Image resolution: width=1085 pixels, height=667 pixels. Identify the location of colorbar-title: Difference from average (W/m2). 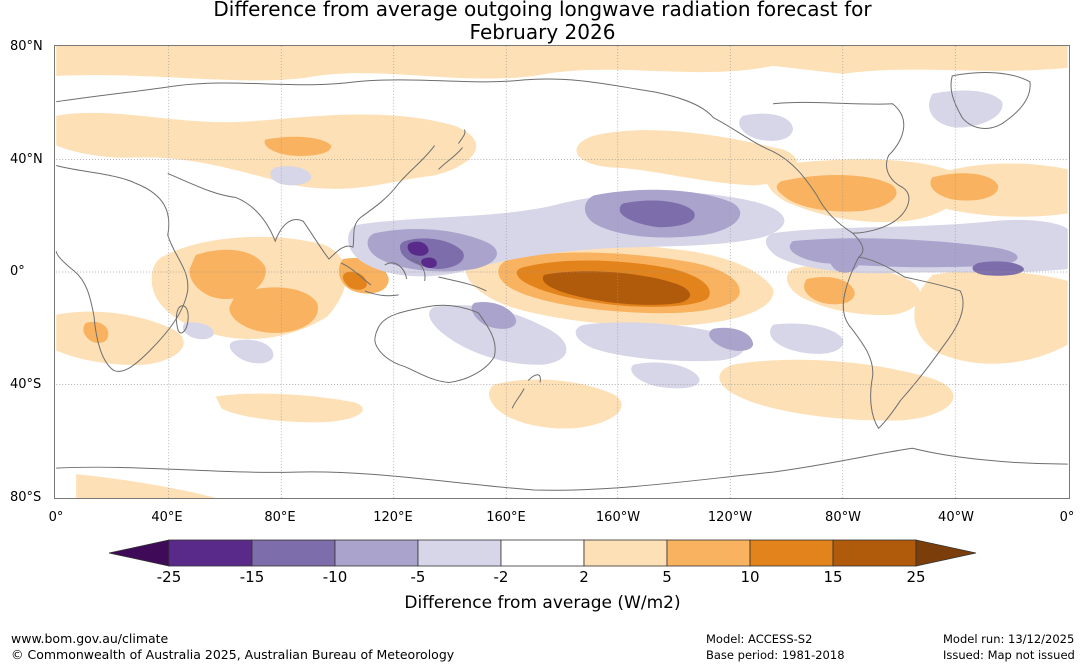
(542, 603).